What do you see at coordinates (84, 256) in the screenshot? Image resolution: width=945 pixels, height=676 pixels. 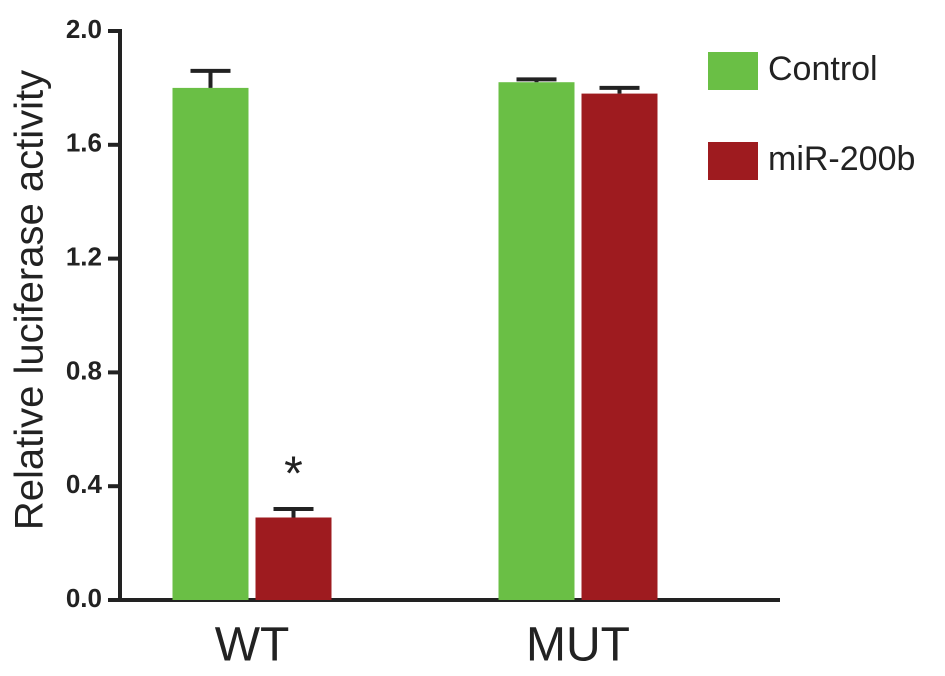 I see `y-tick-label: 1.2` at bounding box center [84, 256].